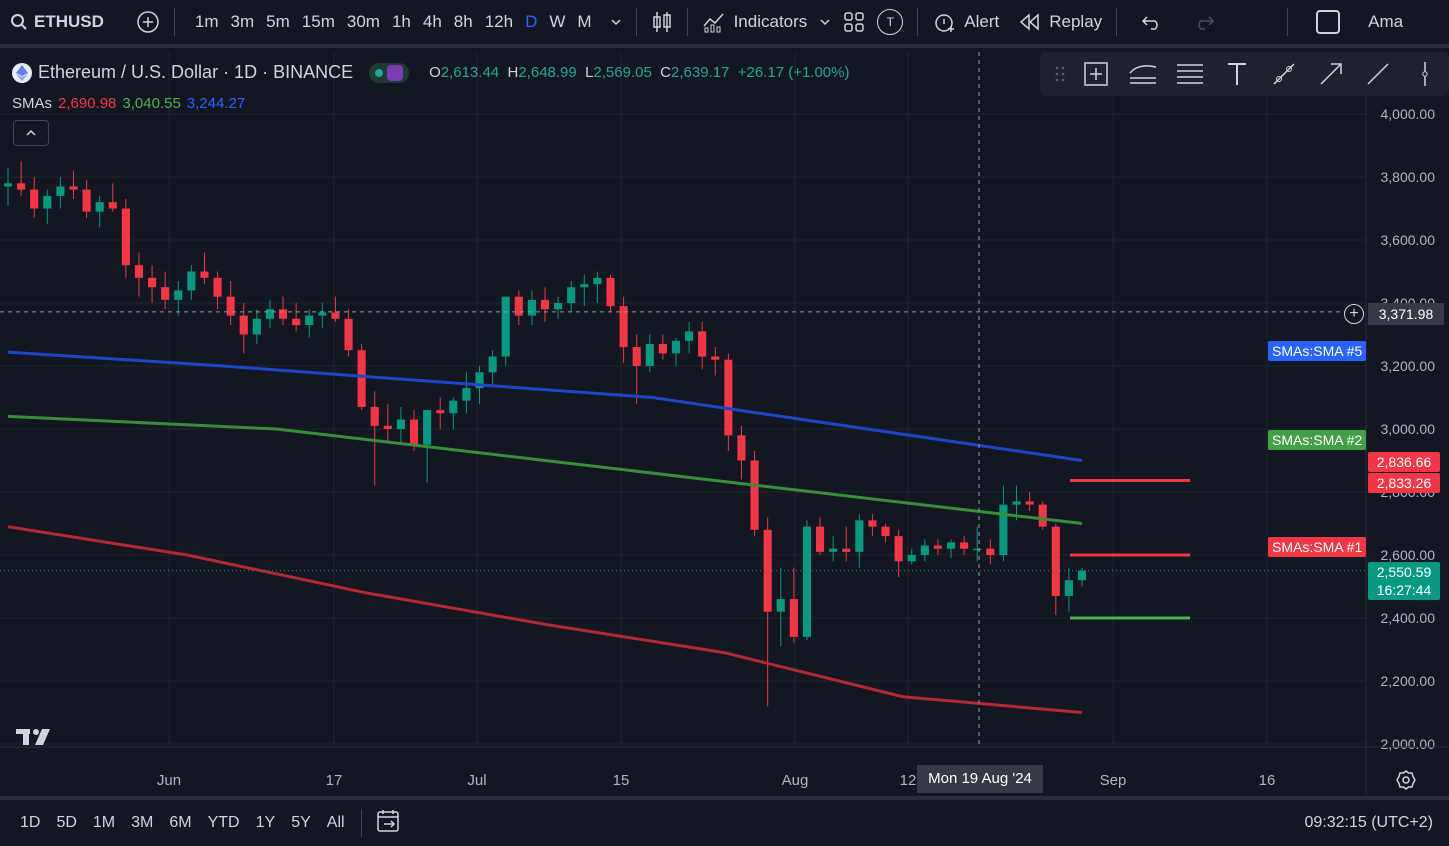  What do you see at coordinates (854, 23) in the screenshot?
I see `layouts-button` at bounding box center [854, 23].